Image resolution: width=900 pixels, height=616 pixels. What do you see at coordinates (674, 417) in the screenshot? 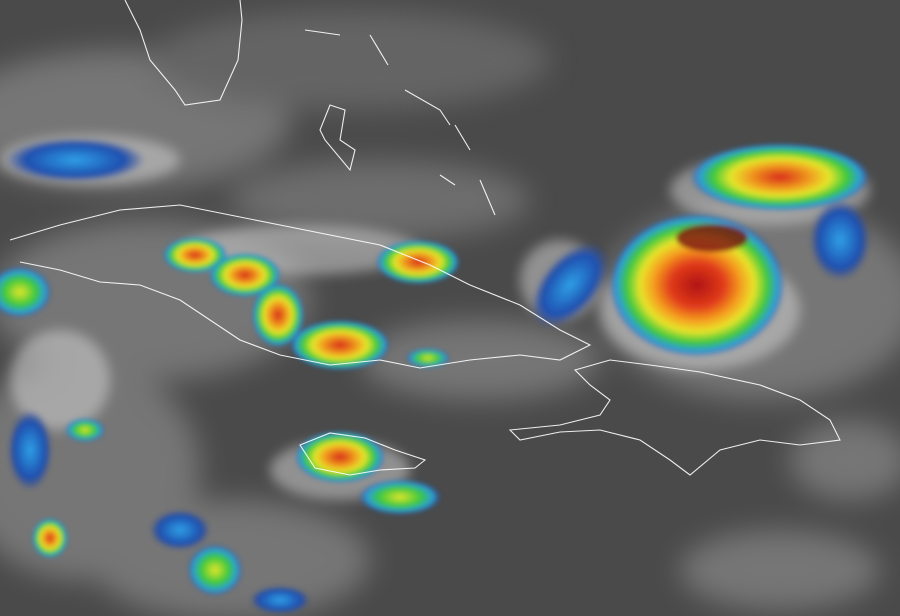
I see `coastline-hispaniola` at bounding box center [674, 417].